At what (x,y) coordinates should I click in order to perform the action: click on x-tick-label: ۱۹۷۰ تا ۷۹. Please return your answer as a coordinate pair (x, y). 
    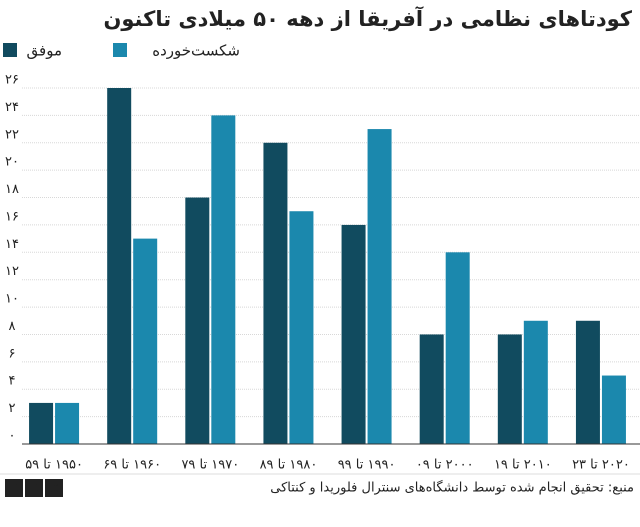
    Looking at the image, I should click on (210, 465).